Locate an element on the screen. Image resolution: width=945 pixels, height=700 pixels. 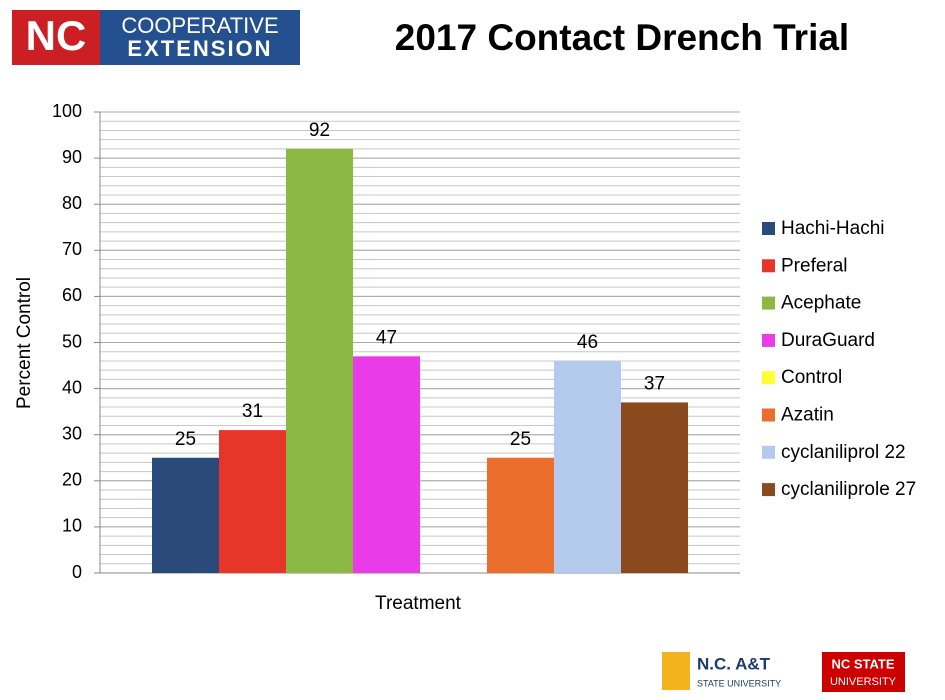
y-tick-label: 70 is located at coordinates (72, 249).